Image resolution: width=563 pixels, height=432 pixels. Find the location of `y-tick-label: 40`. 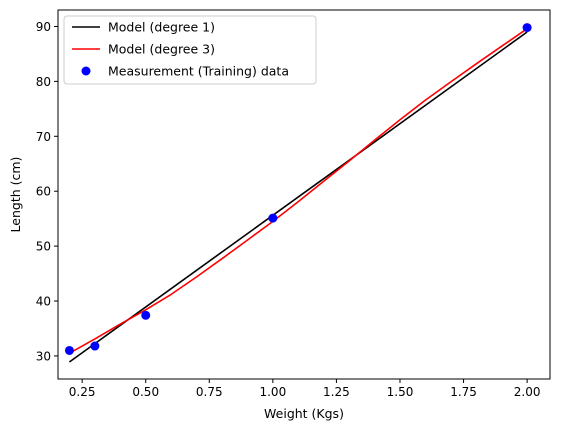

y-tick-label: 40 is located at coordinates (43, 302).